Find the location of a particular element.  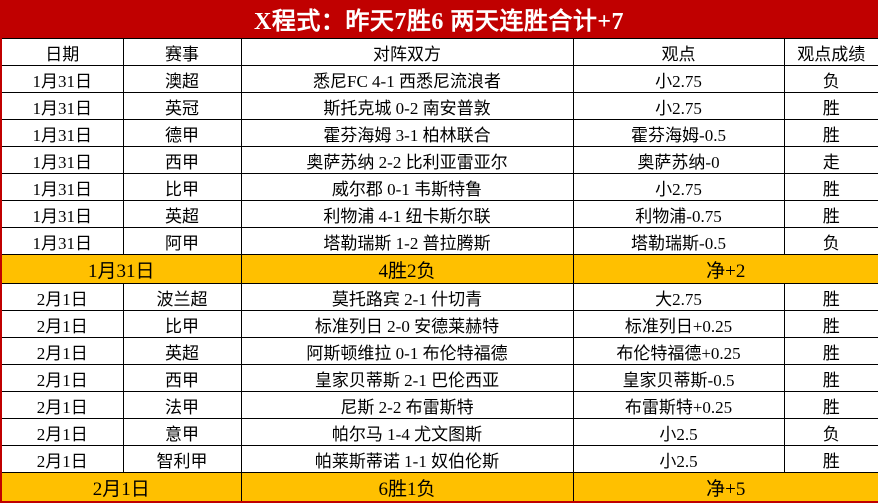

table-row: 2月1日 英超 阿斯顿维拉 0-1 布伦特福德 布伦特福德+0.25 胜 is located at coordinates (439, 351).